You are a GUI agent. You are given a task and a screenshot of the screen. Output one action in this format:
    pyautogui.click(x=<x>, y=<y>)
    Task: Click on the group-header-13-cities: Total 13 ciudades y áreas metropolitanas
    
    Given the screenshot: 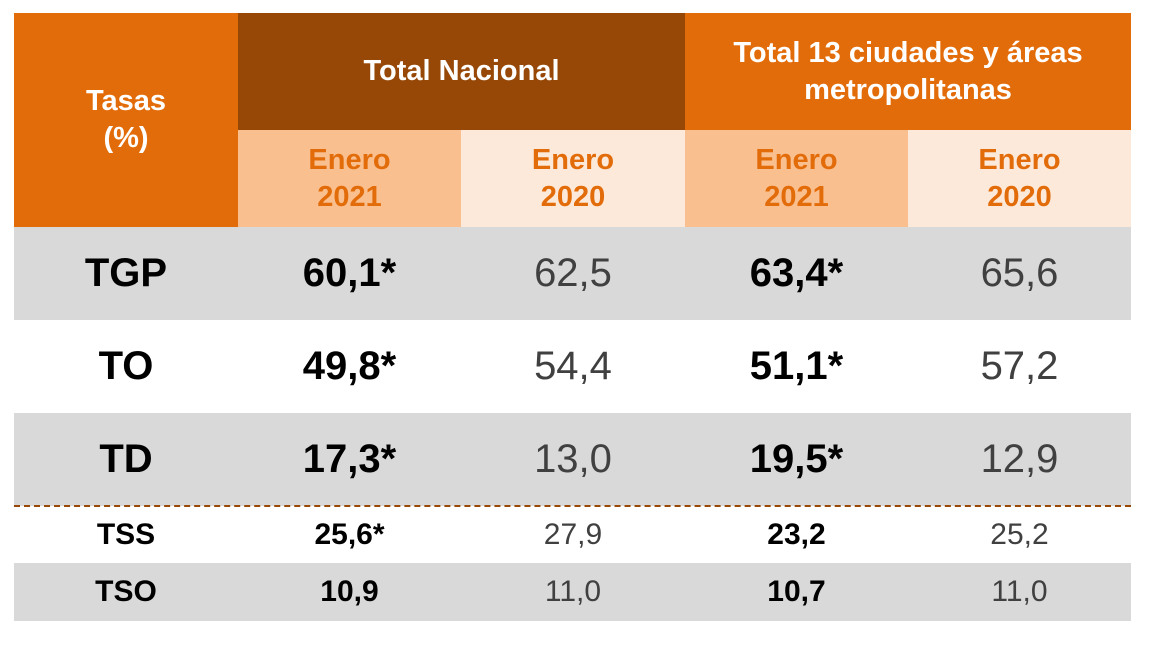 What is the action you would take?
    pyautogui.click(x=908, y=71)
    